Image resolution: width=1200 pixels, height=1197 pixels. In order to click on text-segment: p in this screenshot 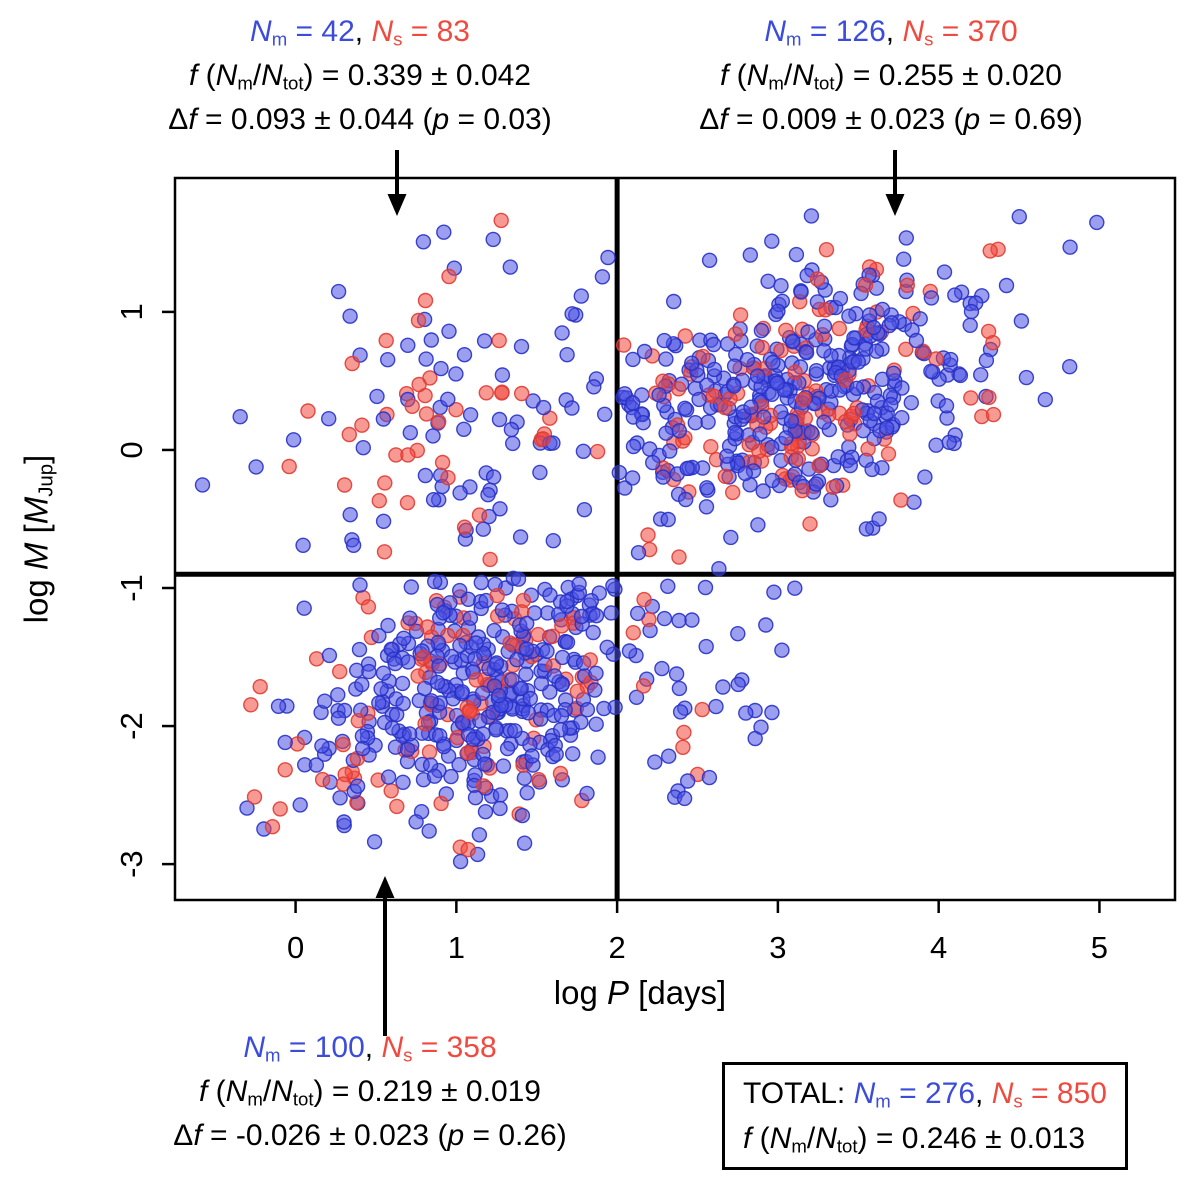, I will do `click(456, 1136)`.